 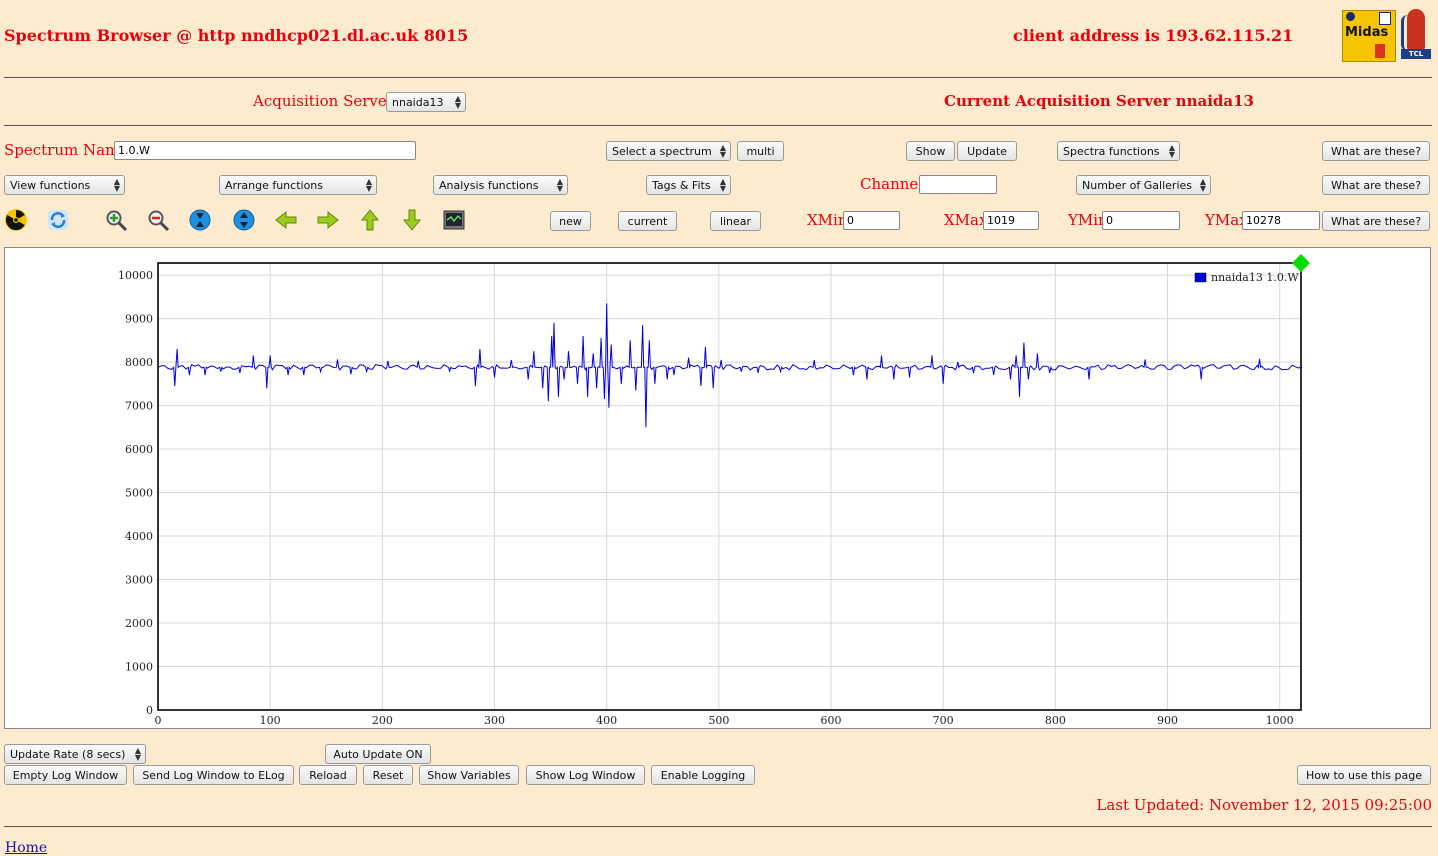 What do you see at coordinates (1376, 185) in the screenshot?
I see `help-button-functions: What are these?` at bounding box center [1376, 185].